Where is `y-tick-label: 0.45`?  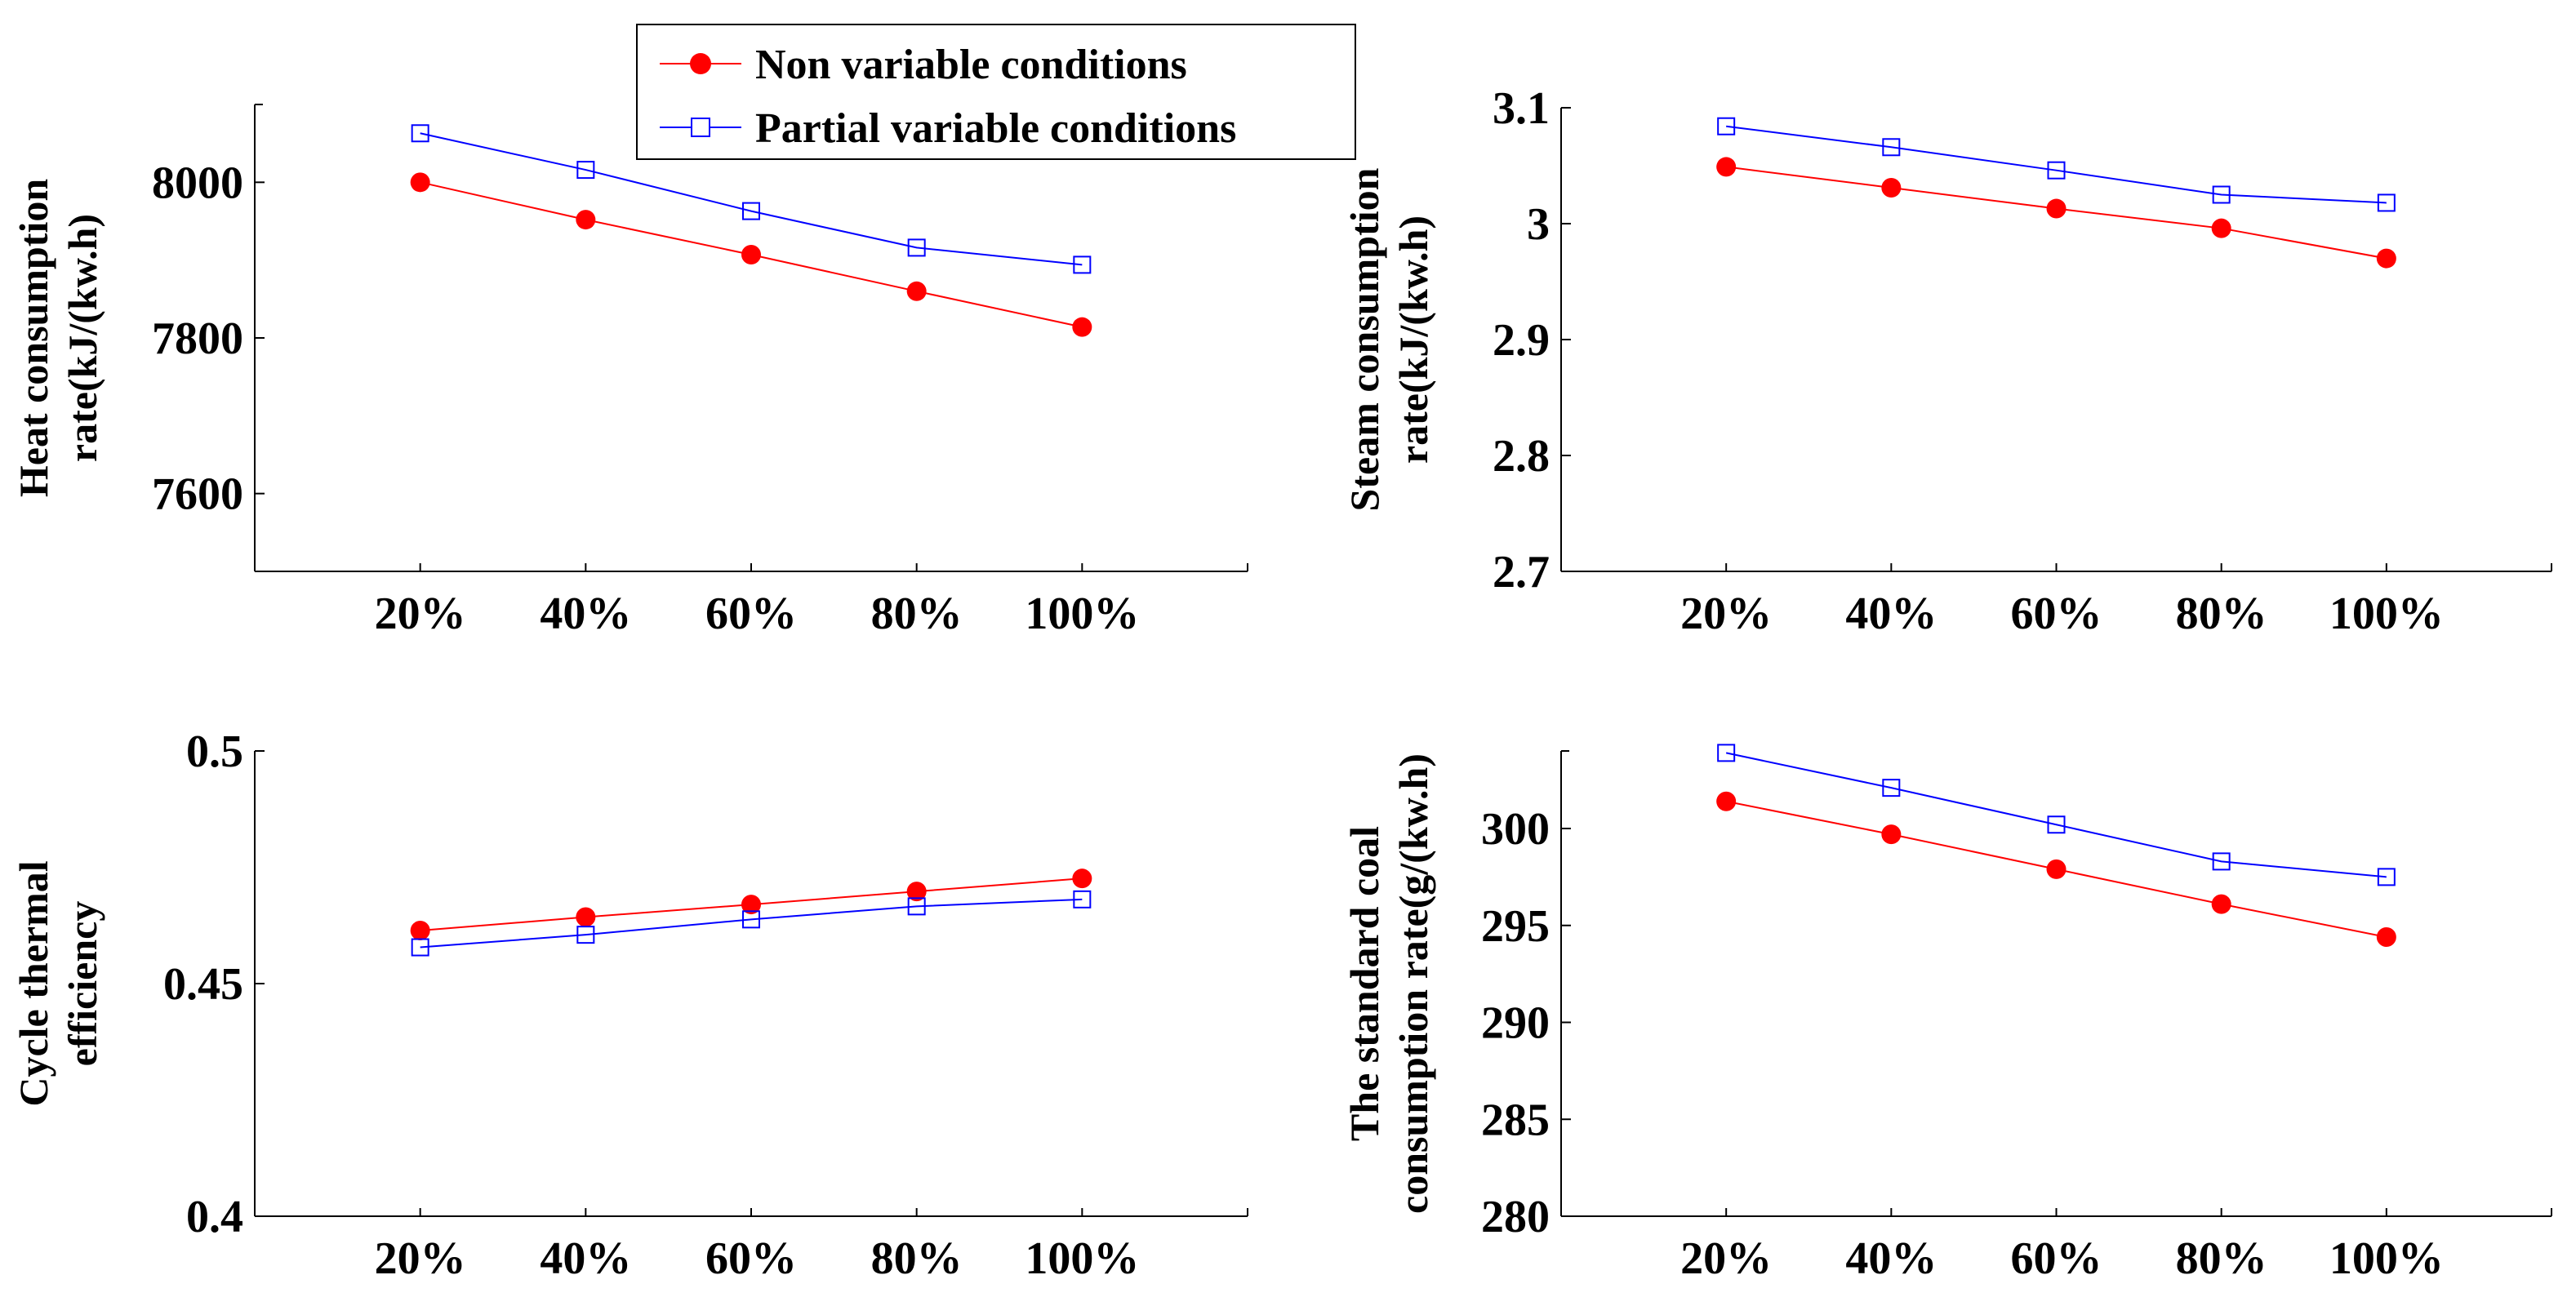 y-tick-label: 0.45 is located at coordinates (203, 984).